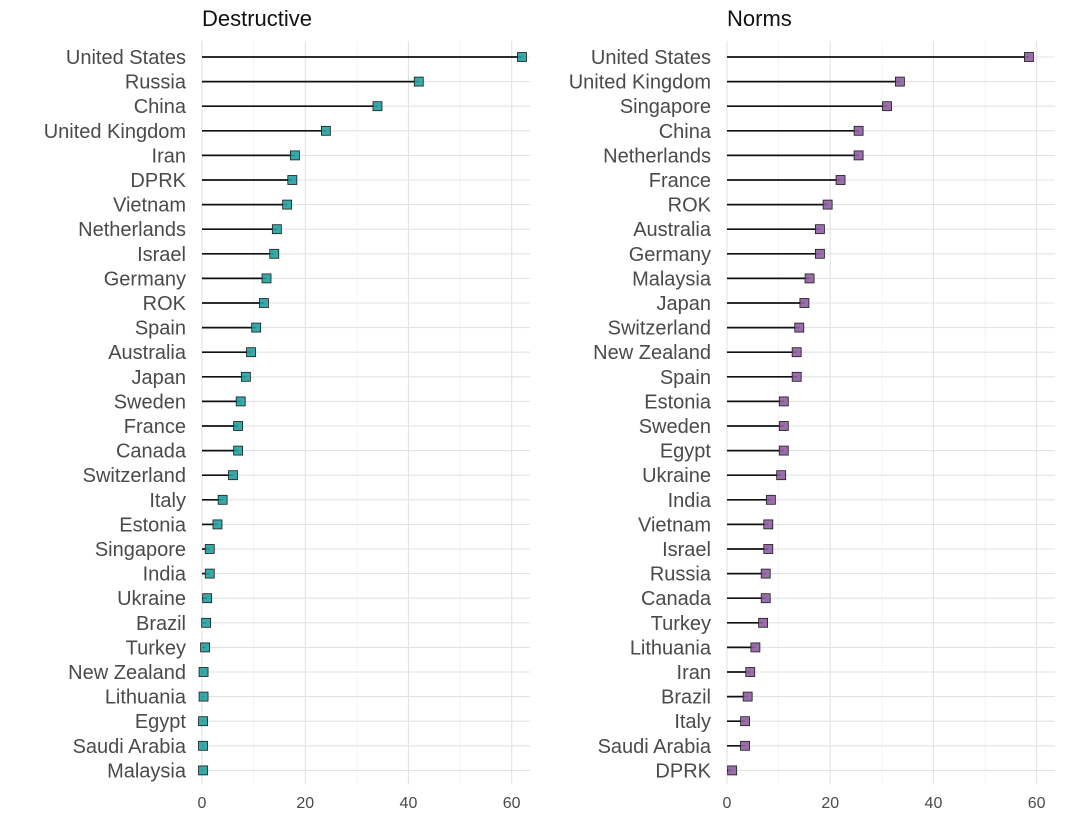 The height and width of the screenshot is (815, 1080). What do you see at coordinates (167, 501) in the screenshot?
I see `category-label-italy: Italy` at bounding box center [167, 501].